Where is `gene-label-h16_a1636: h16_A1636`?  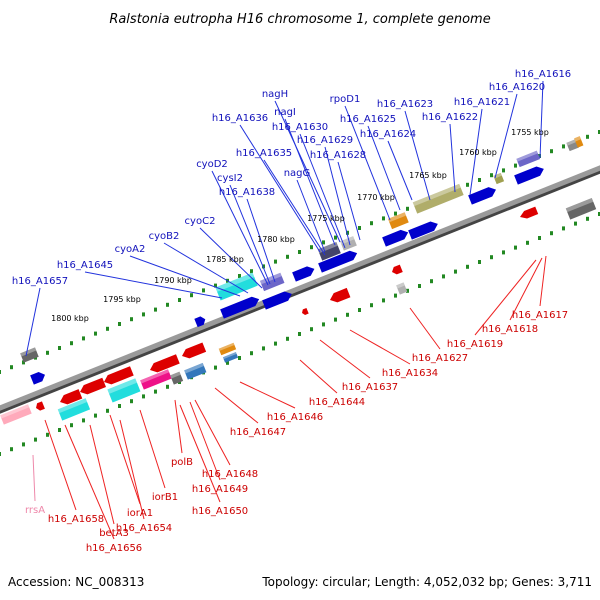
gene-label-h16_a1636: h16_A1636 is located at coordinates (240, 118).